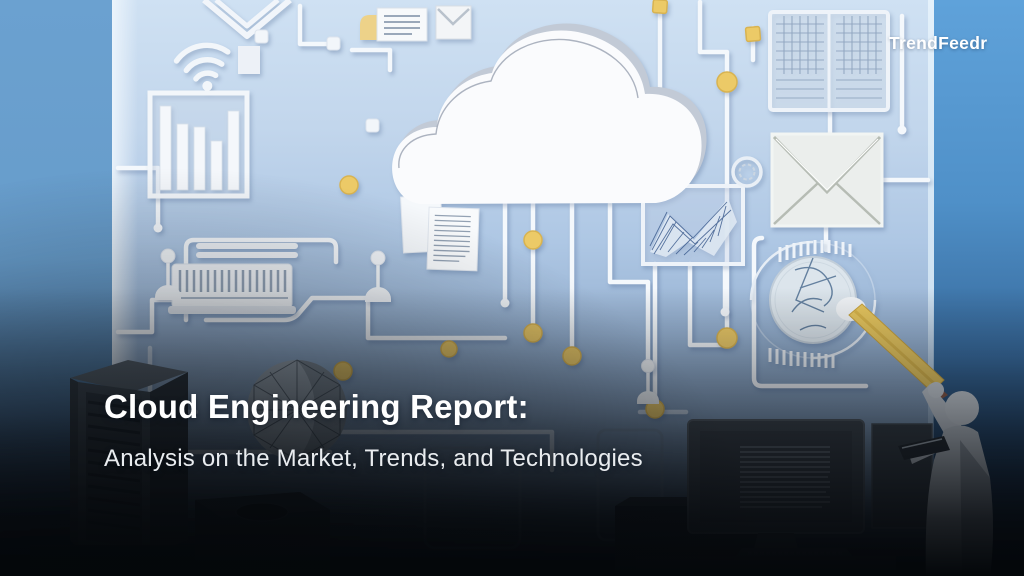  Describe the element at coordinates (202, 66) in the screenshot. I see `wifi-icon` at that location.